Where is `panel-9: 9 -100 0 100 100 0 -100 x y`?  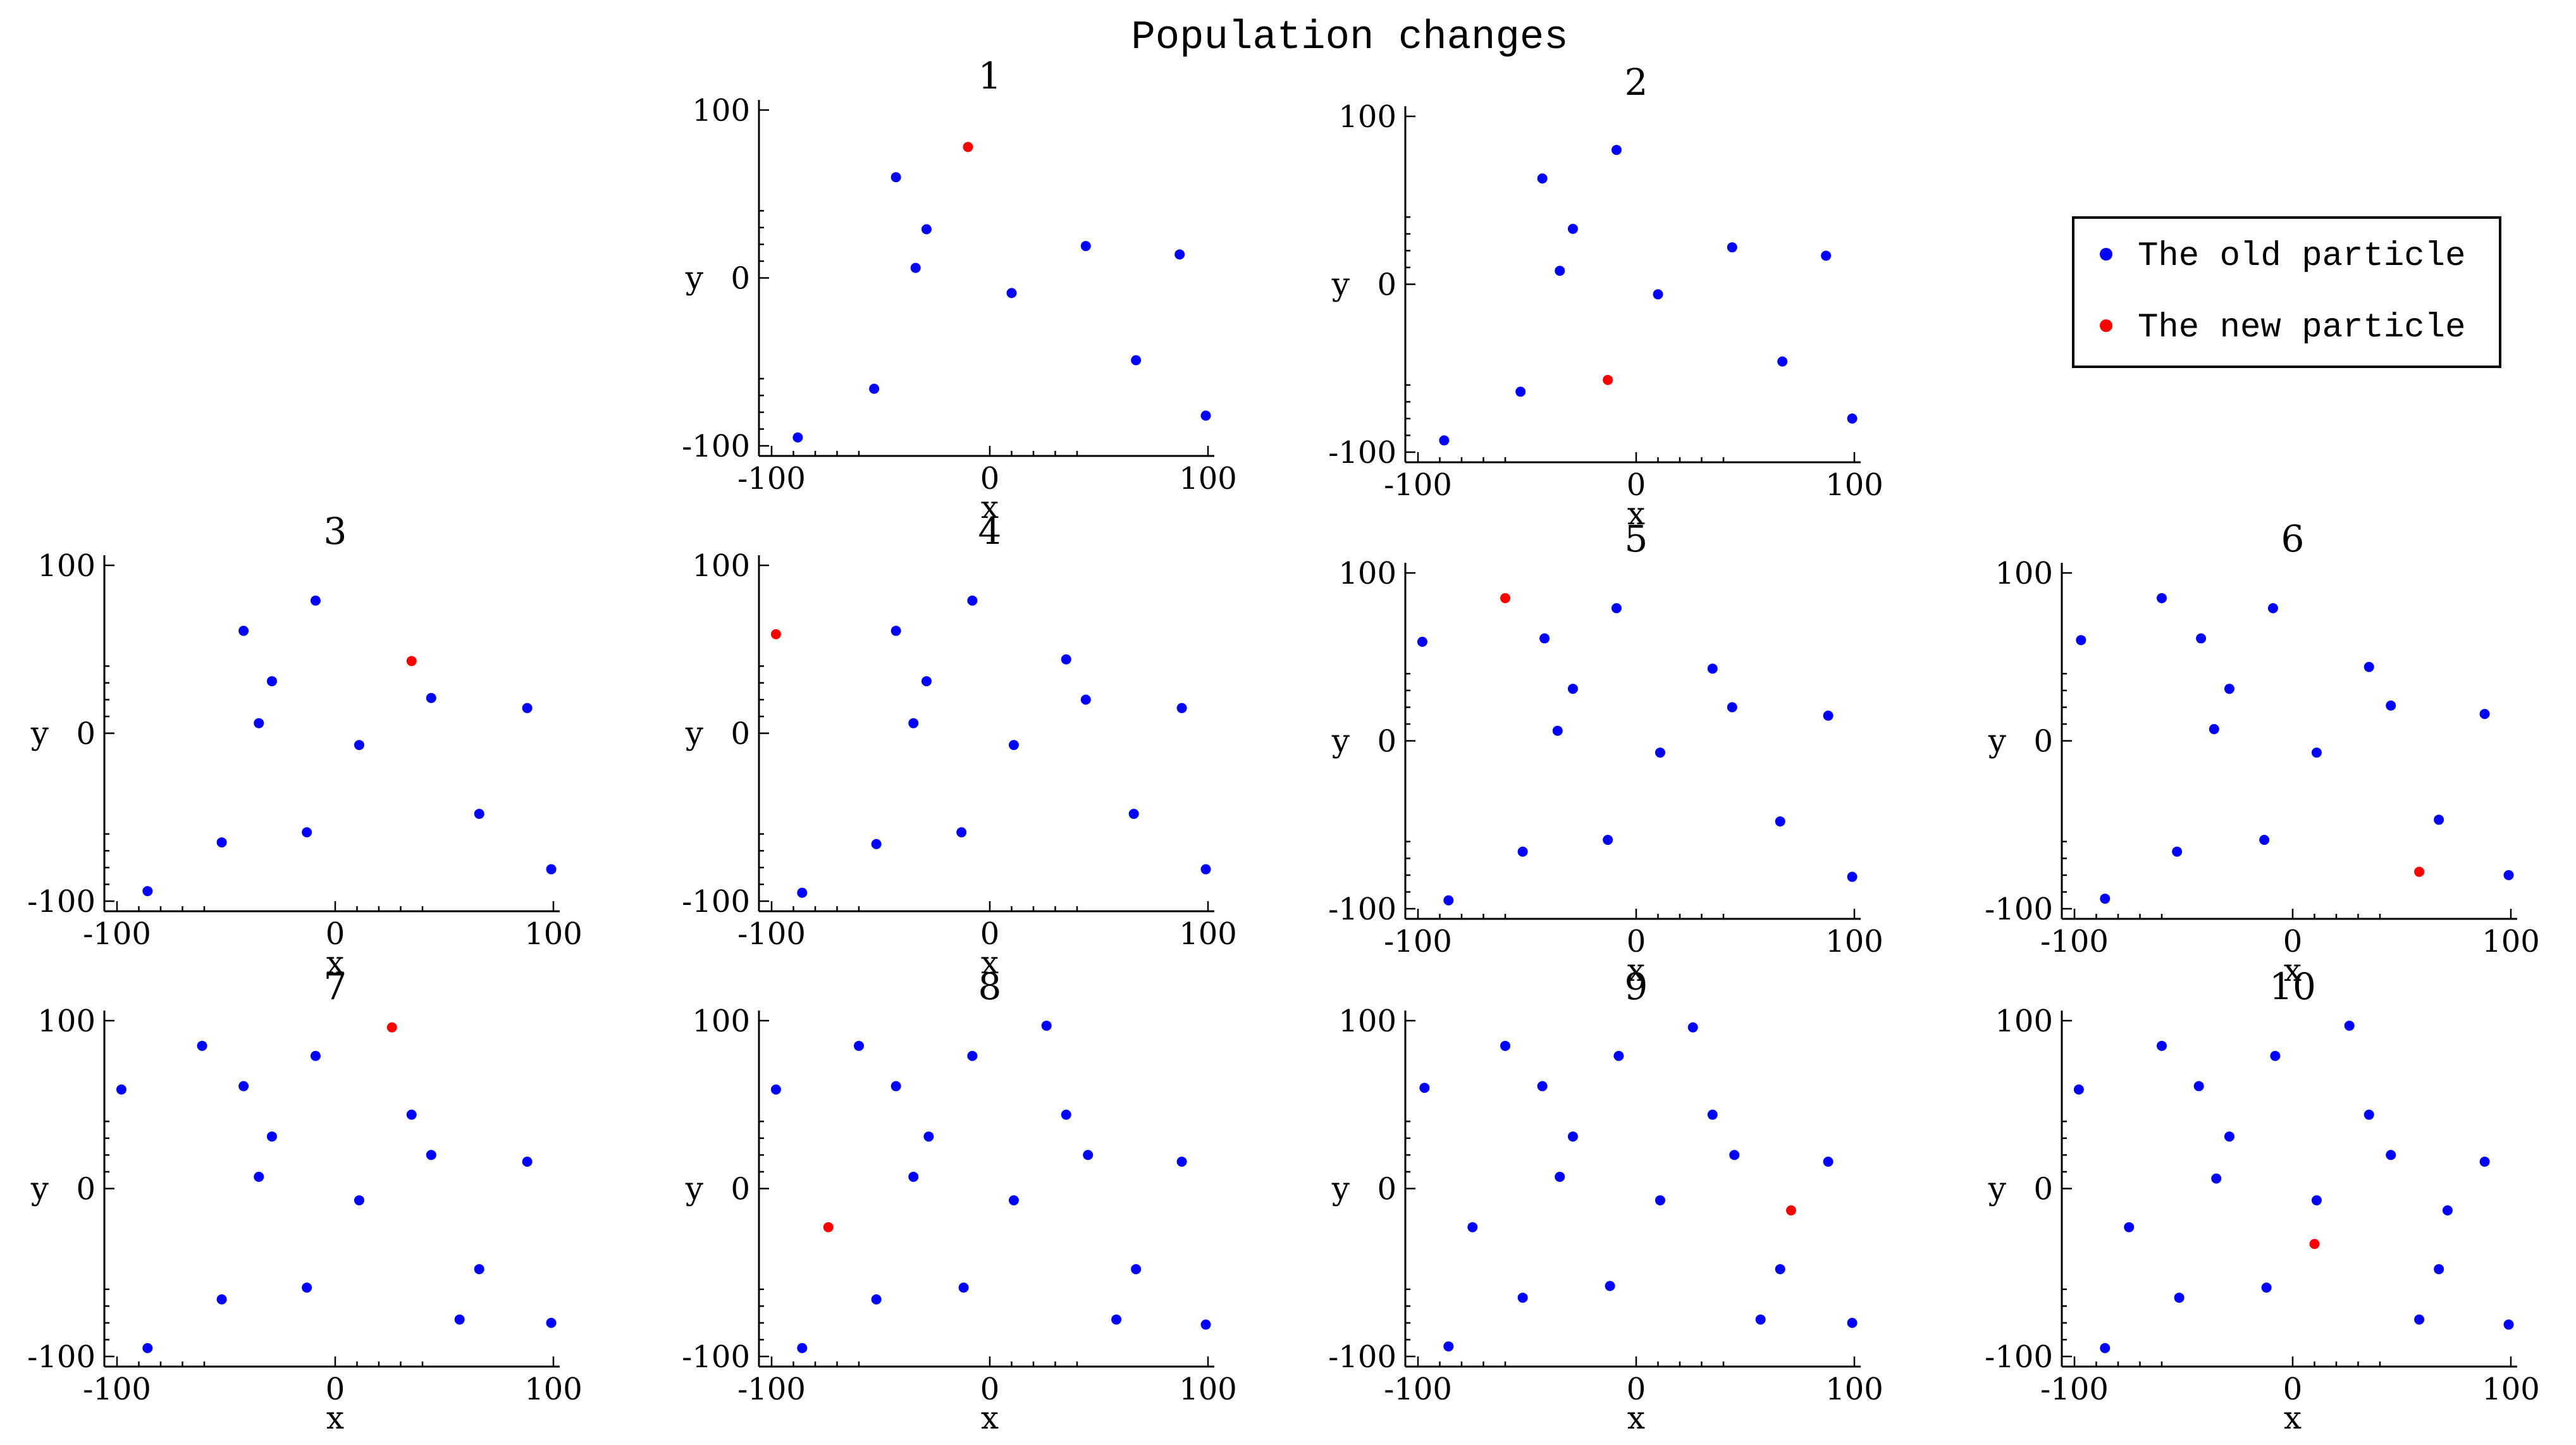 panel-9: 9 -100 0 100 100 0 -100 x y is located at coordinates (1605, 1200).